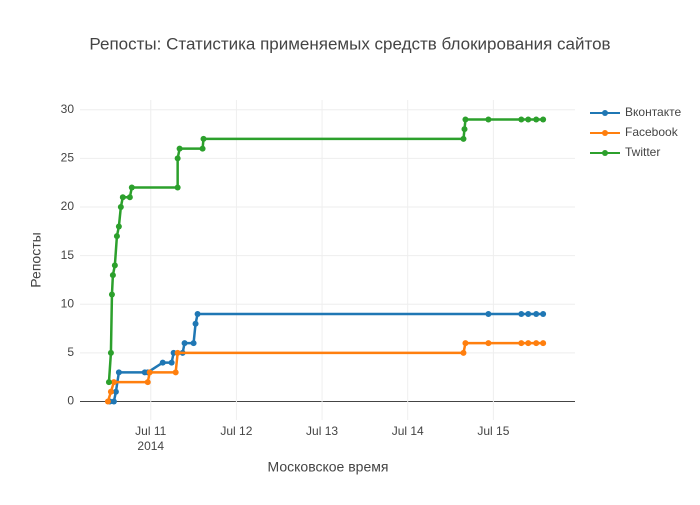 The height and width of the screenshot is (505, 700). I want to click on y-tick-label: 20, so click(68, 206).